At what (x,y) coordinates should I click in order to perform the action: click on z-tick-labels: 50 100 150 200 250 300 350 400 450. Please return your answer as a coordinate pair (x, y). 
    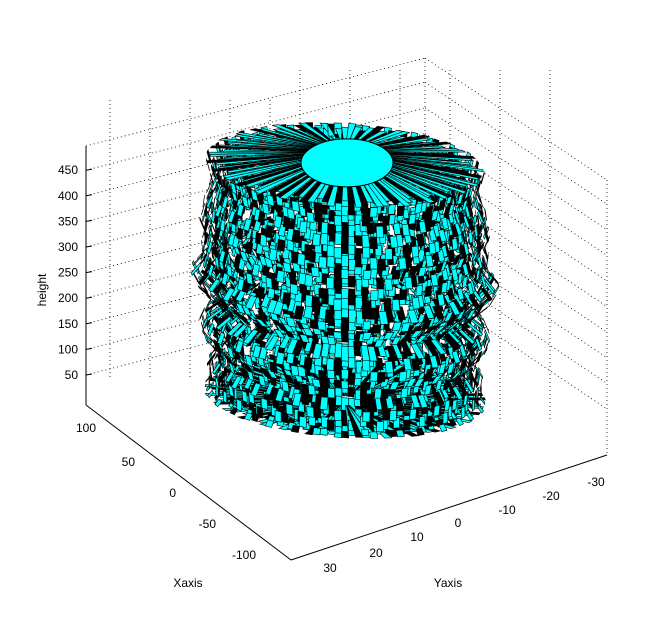
    Looking at the image, I should click on (75, 272).